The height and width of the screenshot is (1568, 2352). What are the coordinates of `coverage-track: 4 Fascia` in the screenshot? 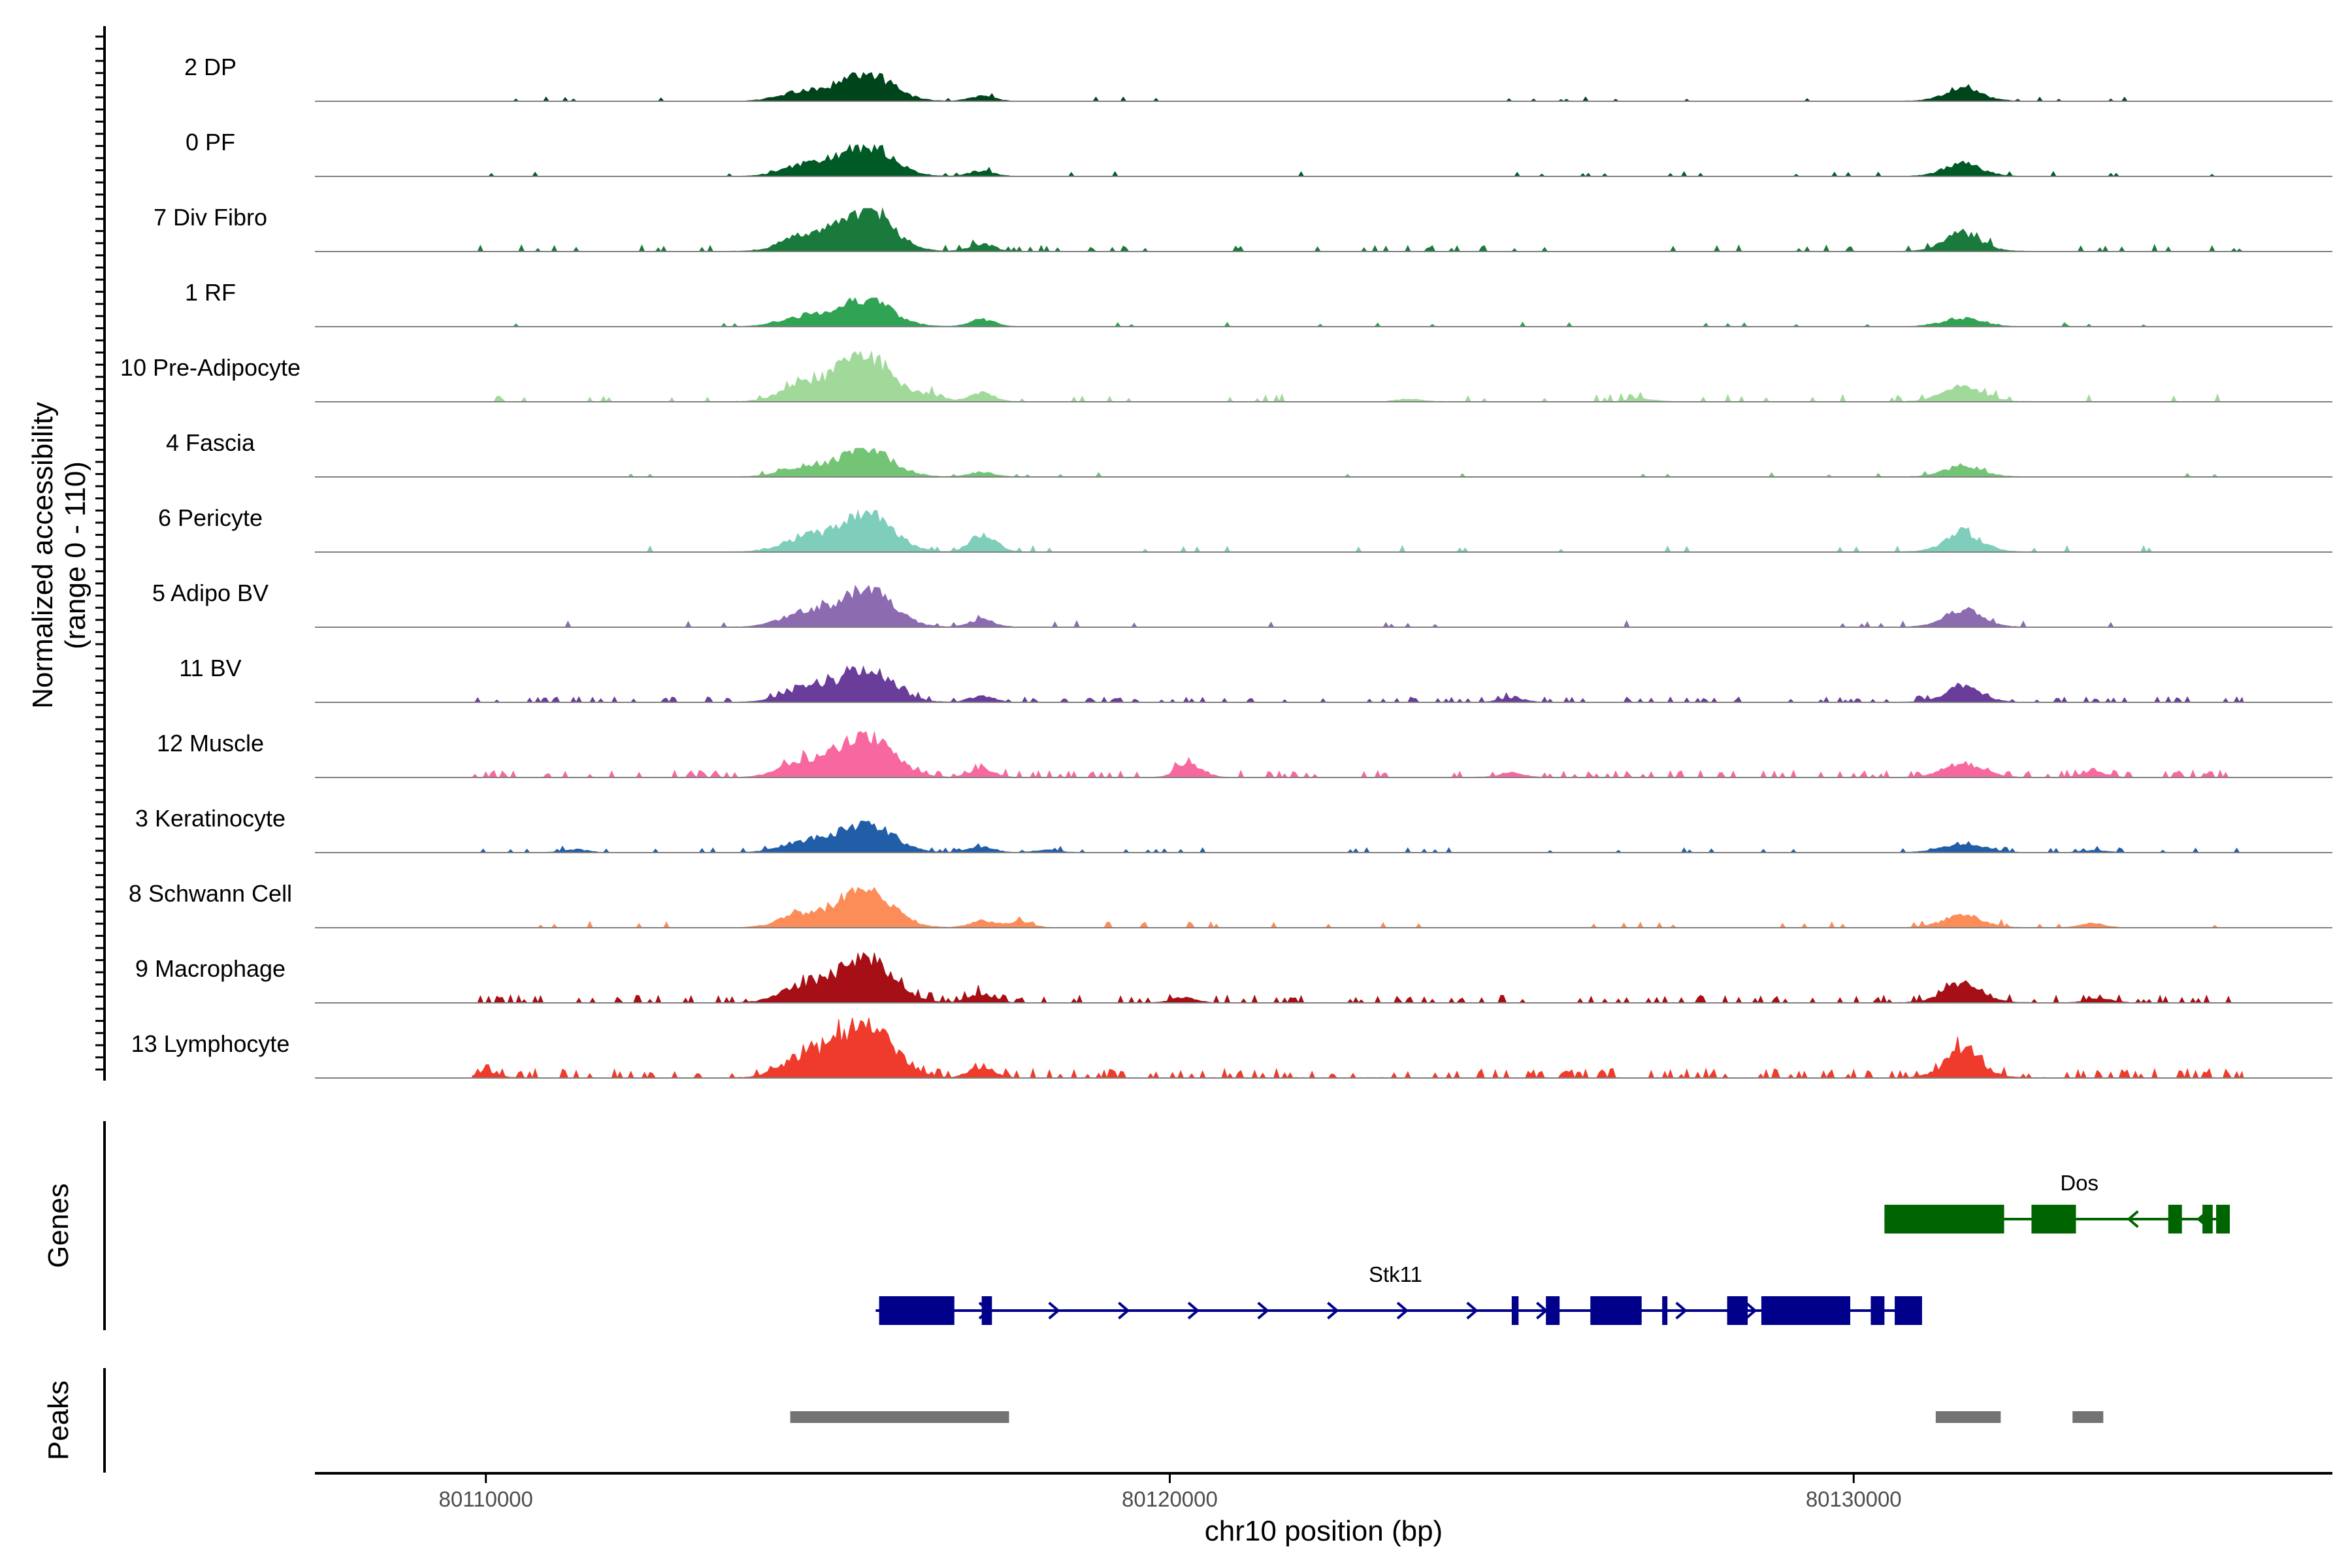 It's located at (1249, 453).